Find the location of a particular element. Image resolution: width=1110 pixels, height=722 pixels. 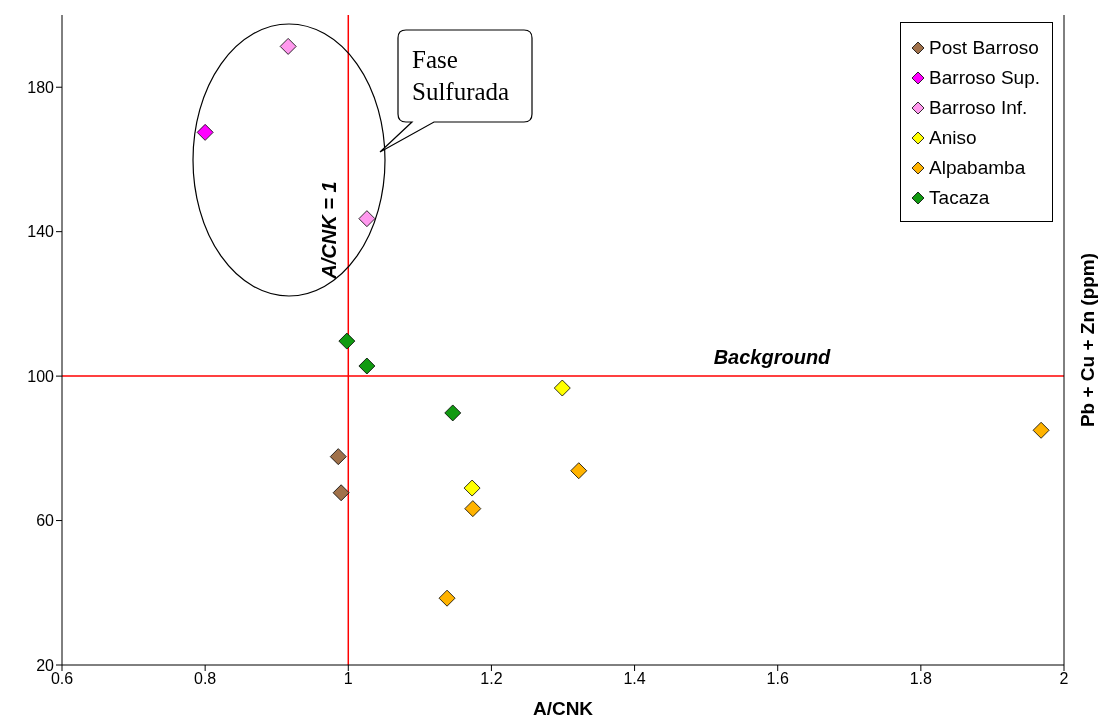

legend-label: Tacaza is located at coordinates (959, 198).